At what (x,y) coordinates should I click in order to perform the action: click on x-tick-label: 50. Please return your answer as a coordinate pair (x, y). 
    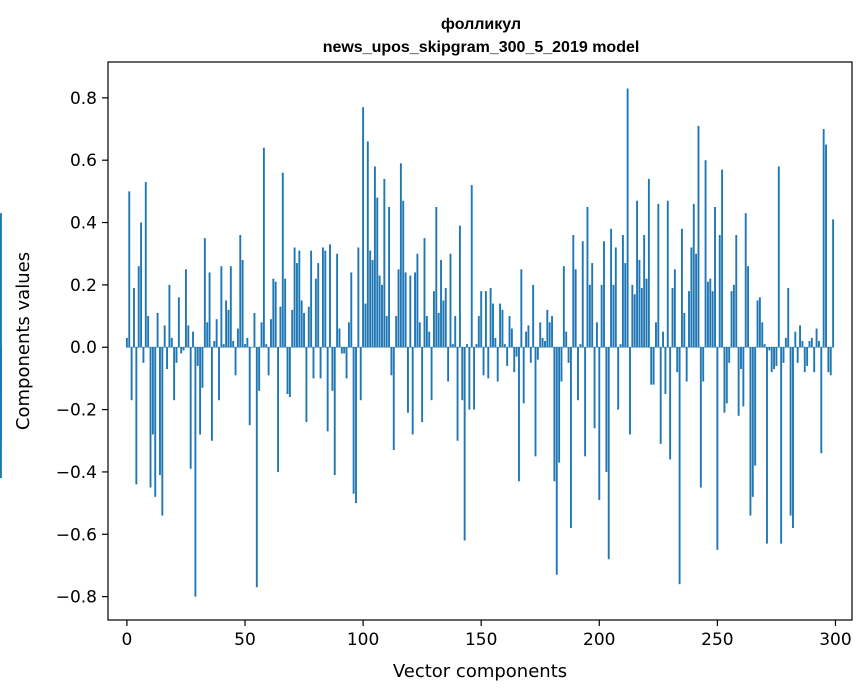
    Looking at the image, I should click on (245, 640).